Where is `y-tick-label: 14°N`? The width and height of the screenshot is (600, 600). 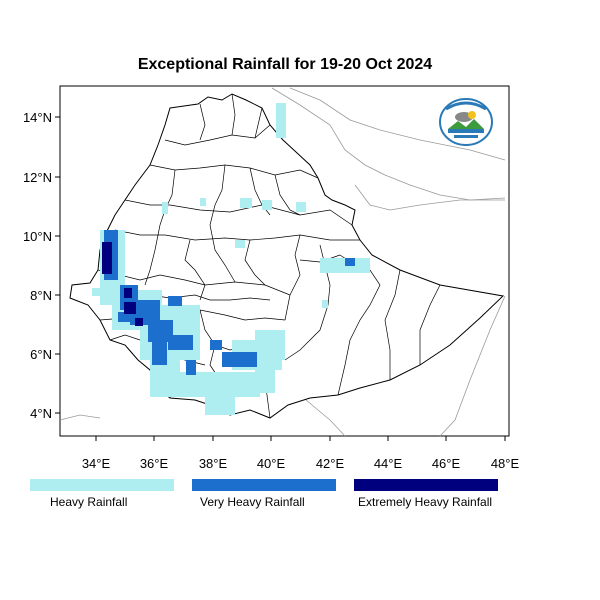
y-tick-label: 14°N is located at coordinates (37, 117).